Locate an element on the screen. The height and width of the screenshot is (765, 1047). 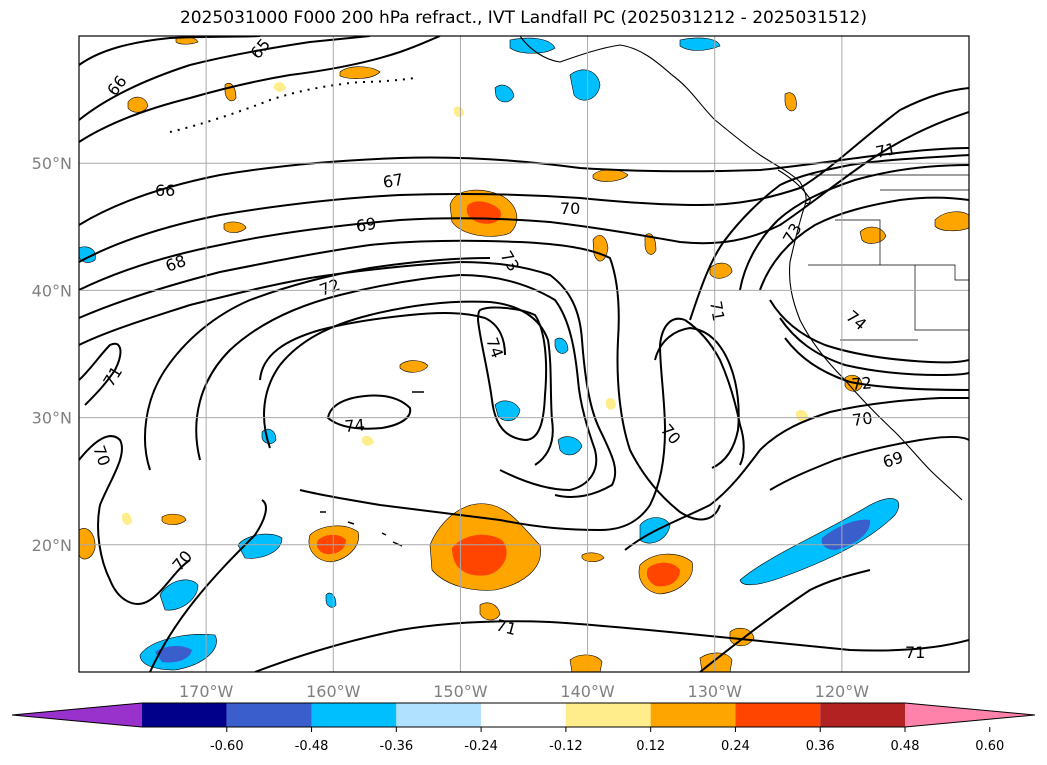
colorbar-tick-label: -0.36 is located at coordinates (397, 746).